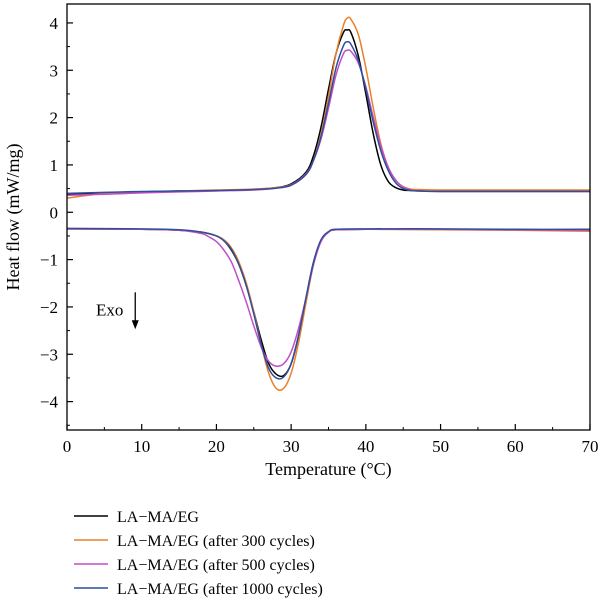  I want to click on y-tick-label: 0, so click(54, 212).